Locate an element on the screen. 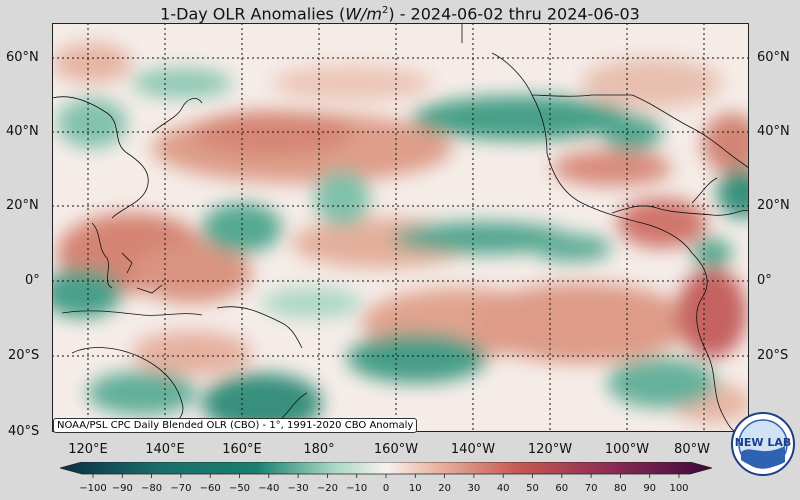  lat-label-right: 0° is located at coordinates (764, 280).